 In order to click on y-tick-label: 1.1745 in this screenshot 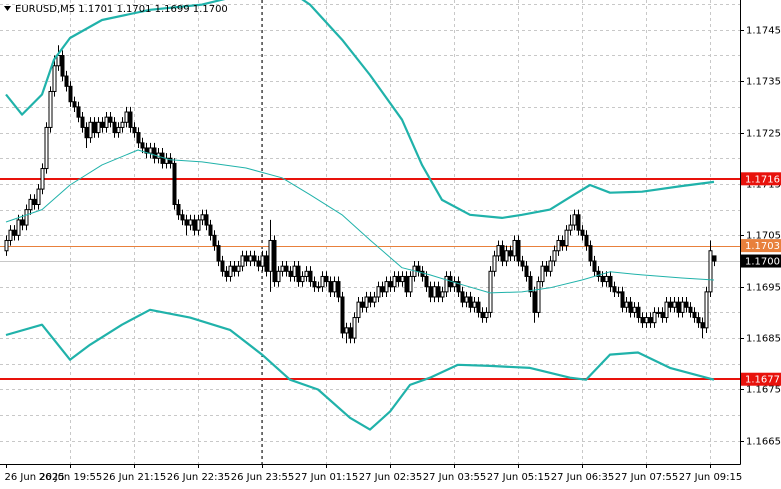, I will do `click(763, 31)`.